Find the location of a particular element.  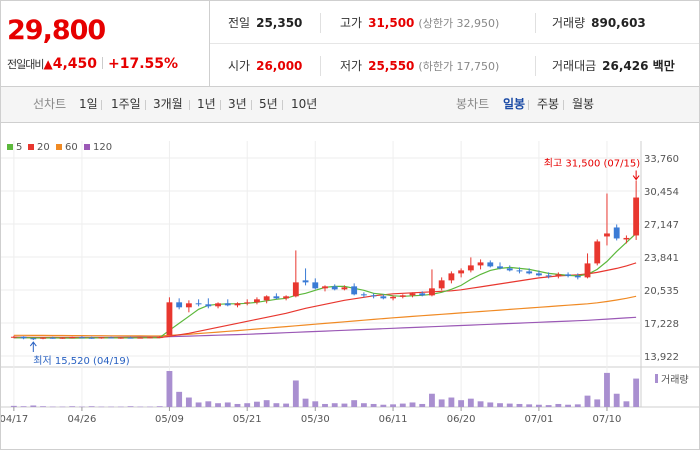

change-percent: +17.55% is located at coordinates (143, 64).